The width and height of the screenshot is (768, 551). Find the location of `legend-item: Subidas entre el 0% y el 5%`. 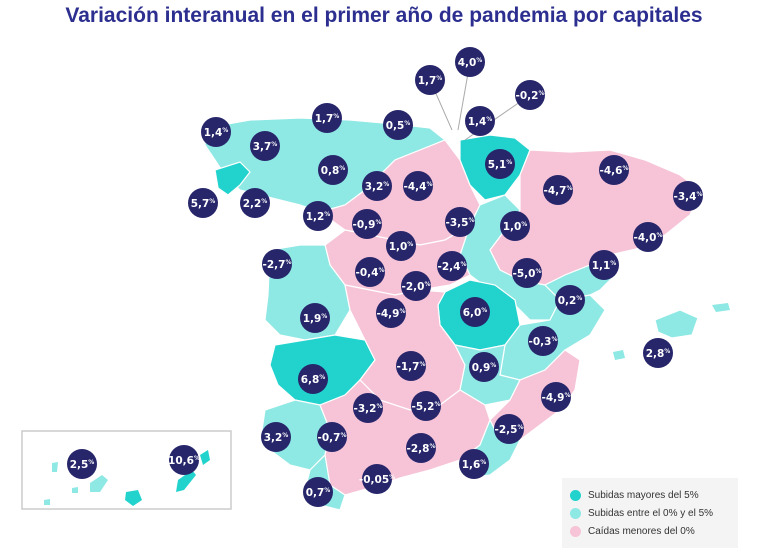

legend-item: Subidas entre el 0% y el 5% is located at coordinates (641, 513).